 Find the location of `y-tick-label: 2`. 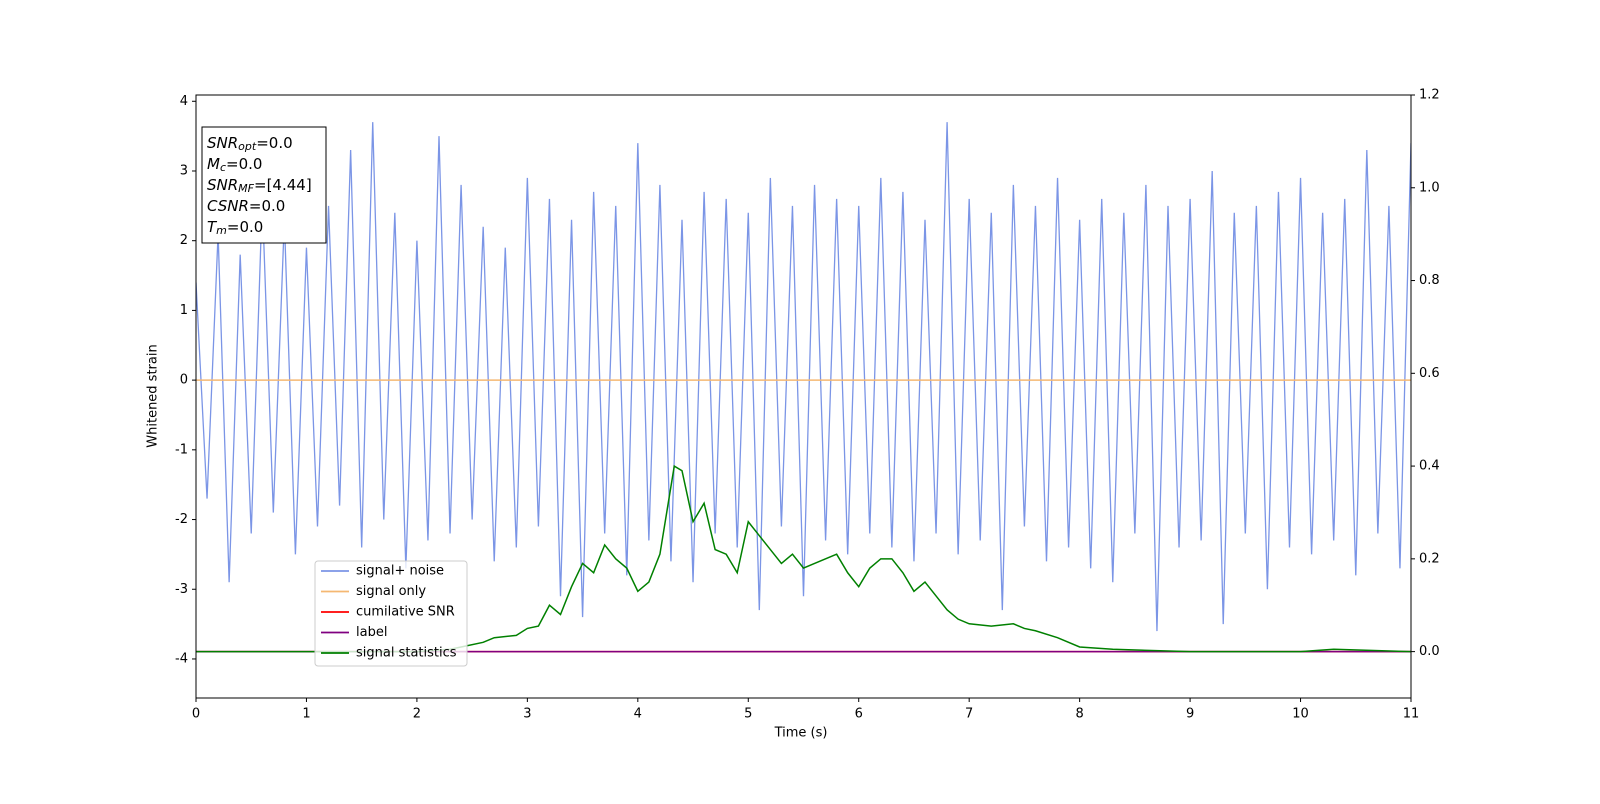

y-tick-label: 2 is located at coordinates (184, 240).